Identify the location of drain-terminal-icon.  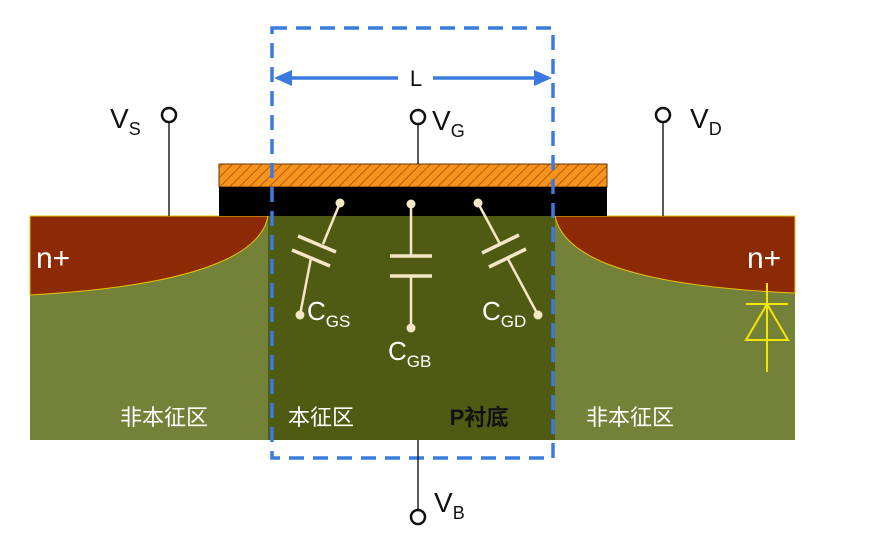
(663, 115).